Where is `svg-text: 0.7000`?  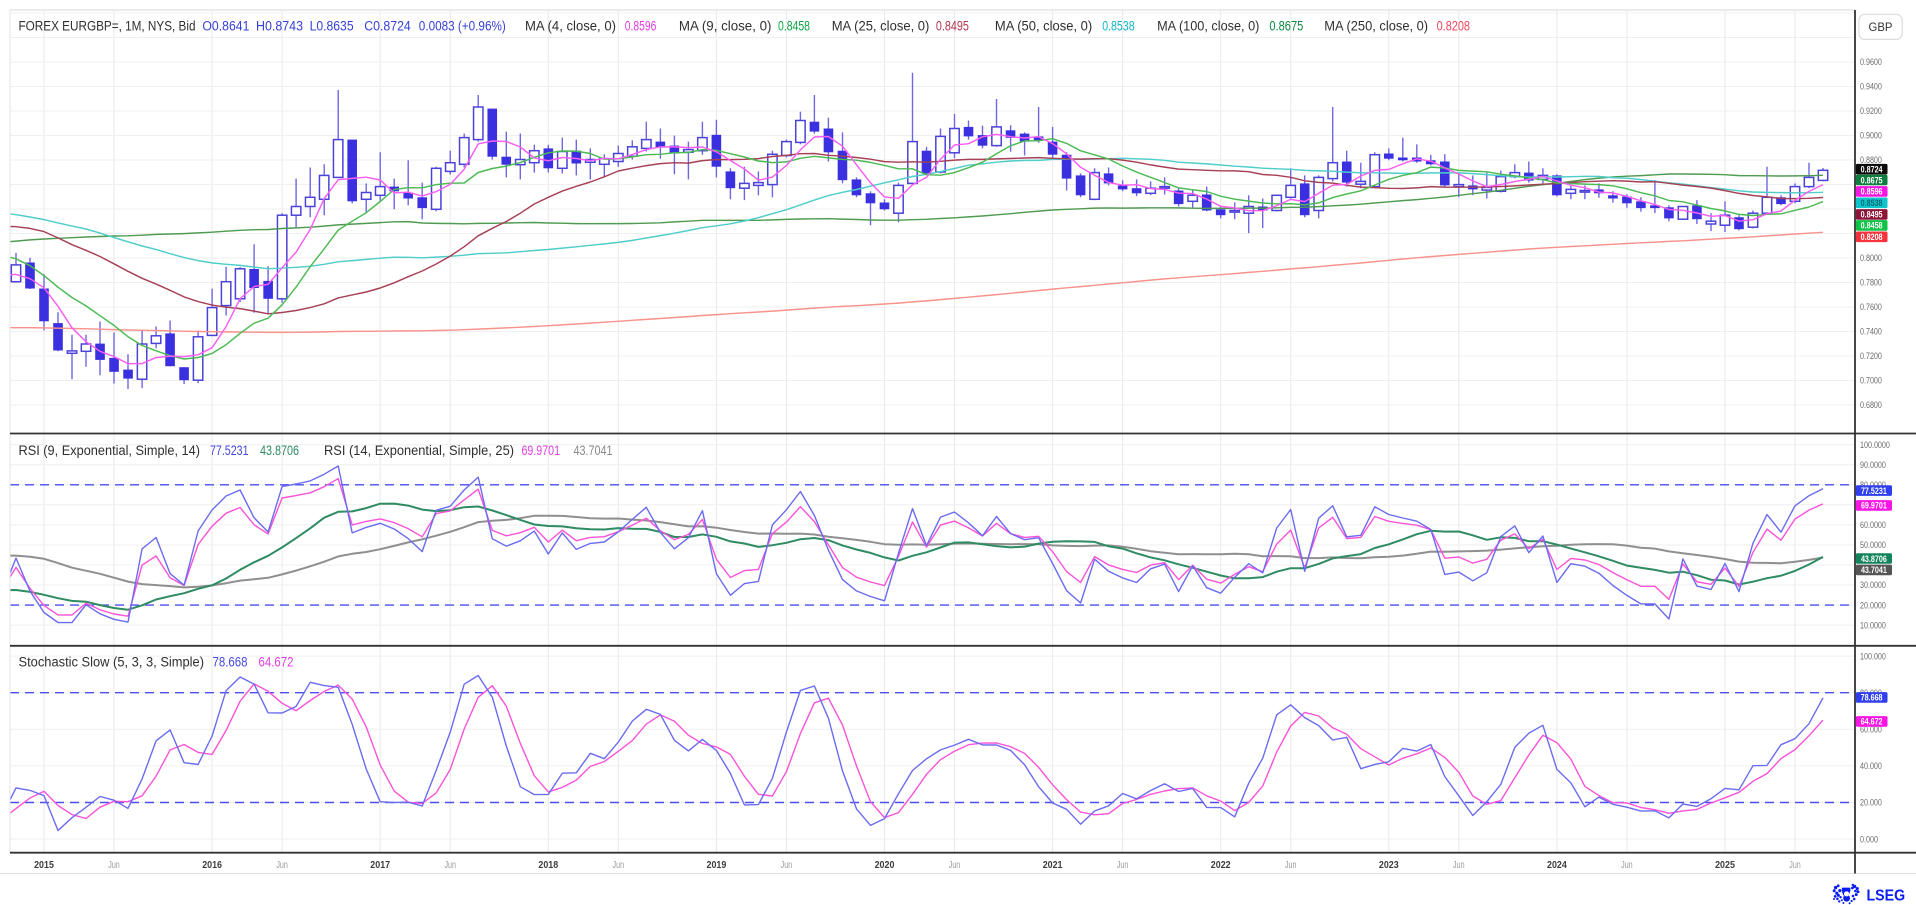 svg-text: 0.7000 is located at coordinates (1871, 381).